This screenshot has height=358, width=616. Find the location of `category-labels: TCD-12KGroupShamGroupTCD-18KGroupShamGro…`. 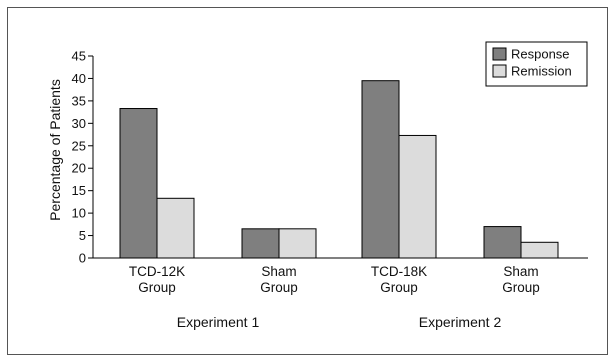

category-labels: TCD-12KGroupShamGroupTCD-18KGroupShamGro… is located at coordinates (334, 297).